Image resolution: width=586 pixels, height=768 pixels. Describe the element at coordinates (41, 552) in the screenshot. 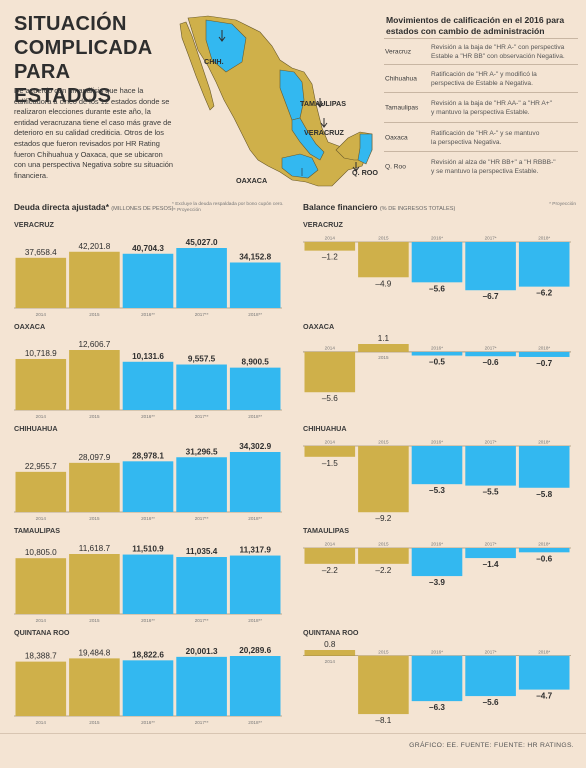

I see `data-label: 10,805.0` at that location.